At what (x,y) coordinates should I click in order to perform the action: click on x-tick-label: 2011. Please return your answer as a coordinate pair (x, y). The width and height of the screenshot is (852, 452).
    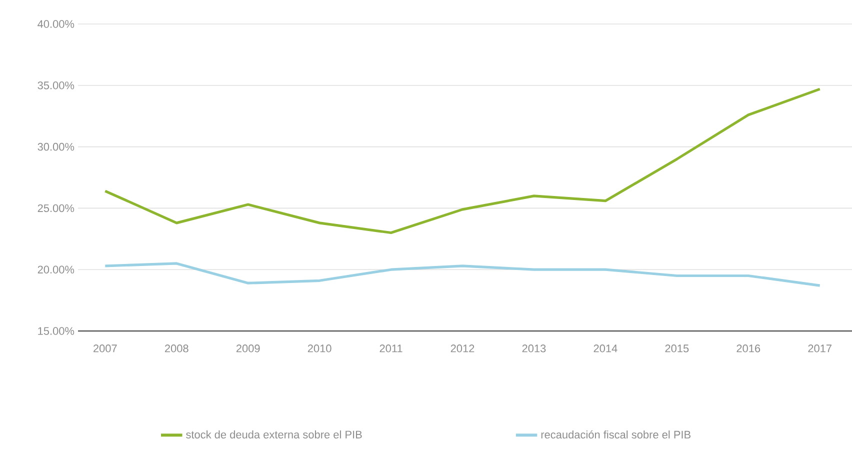
    Looking at the image, I should click on (391, 348).